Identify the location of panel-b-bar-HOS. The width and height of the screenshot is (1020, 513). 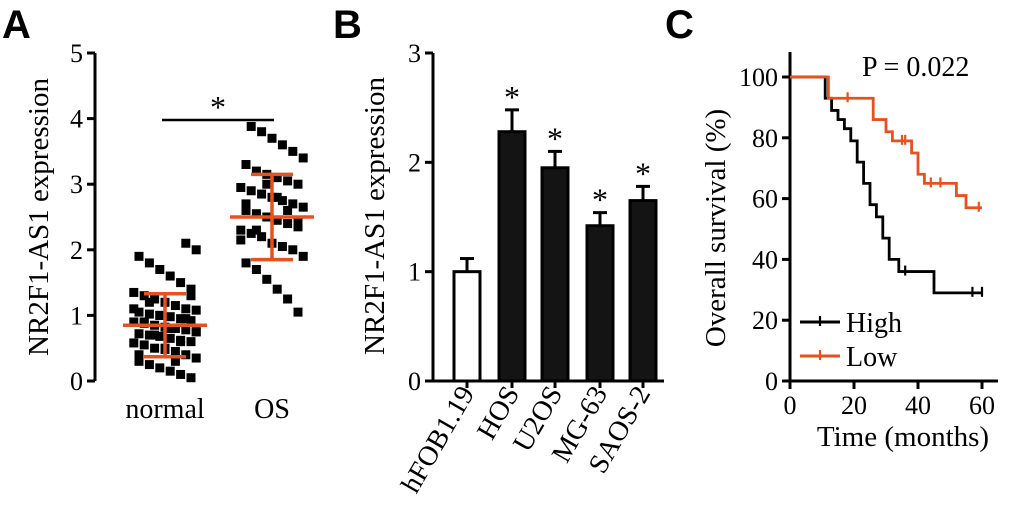
(512, 256).